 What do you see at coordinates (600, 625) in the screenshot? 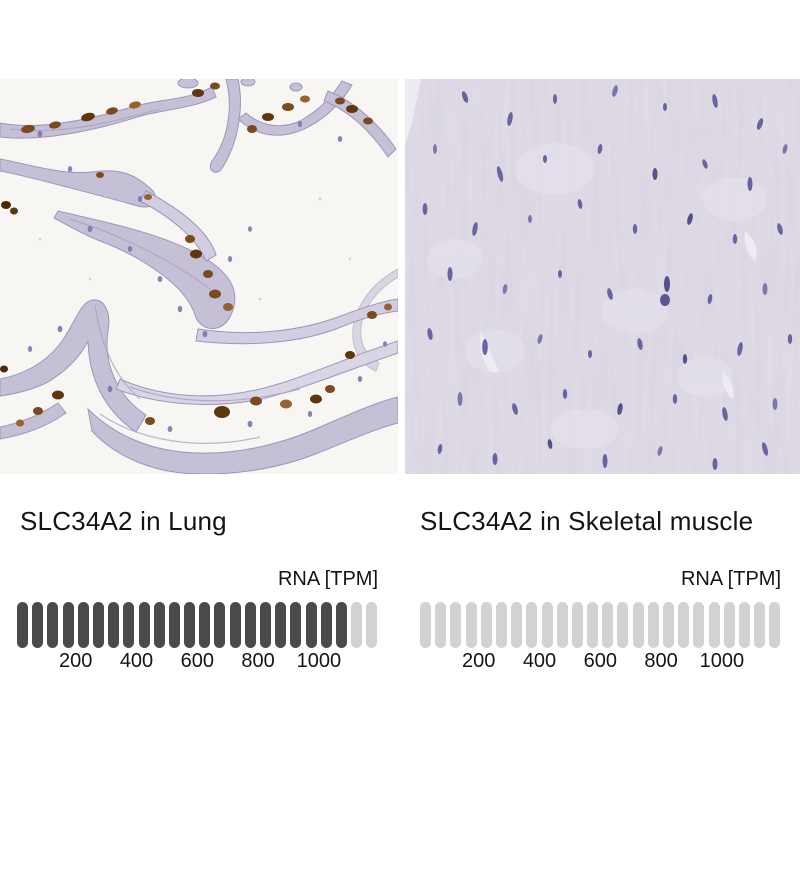
I see `skeletal-muscle-rna-tpm-bar` at bounding box center [600, 625].